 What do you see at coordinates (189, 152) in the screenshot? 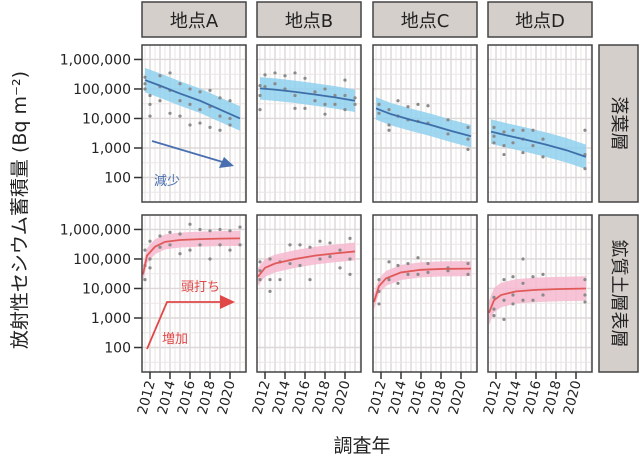
I see `decrease-arrow` at bounding box center [189, 152].